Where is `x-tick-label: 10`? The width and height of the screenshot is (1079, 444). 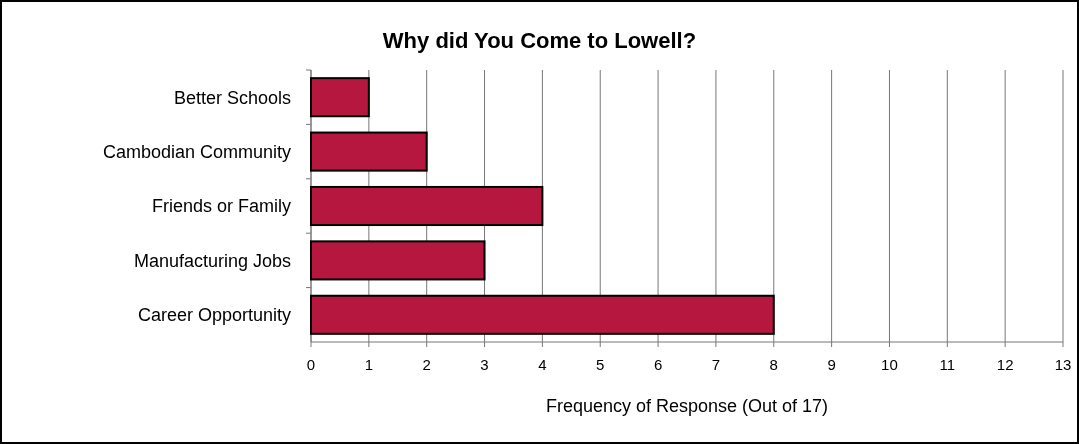 x-tick-label: 10 is located at coordinates (889, 364).